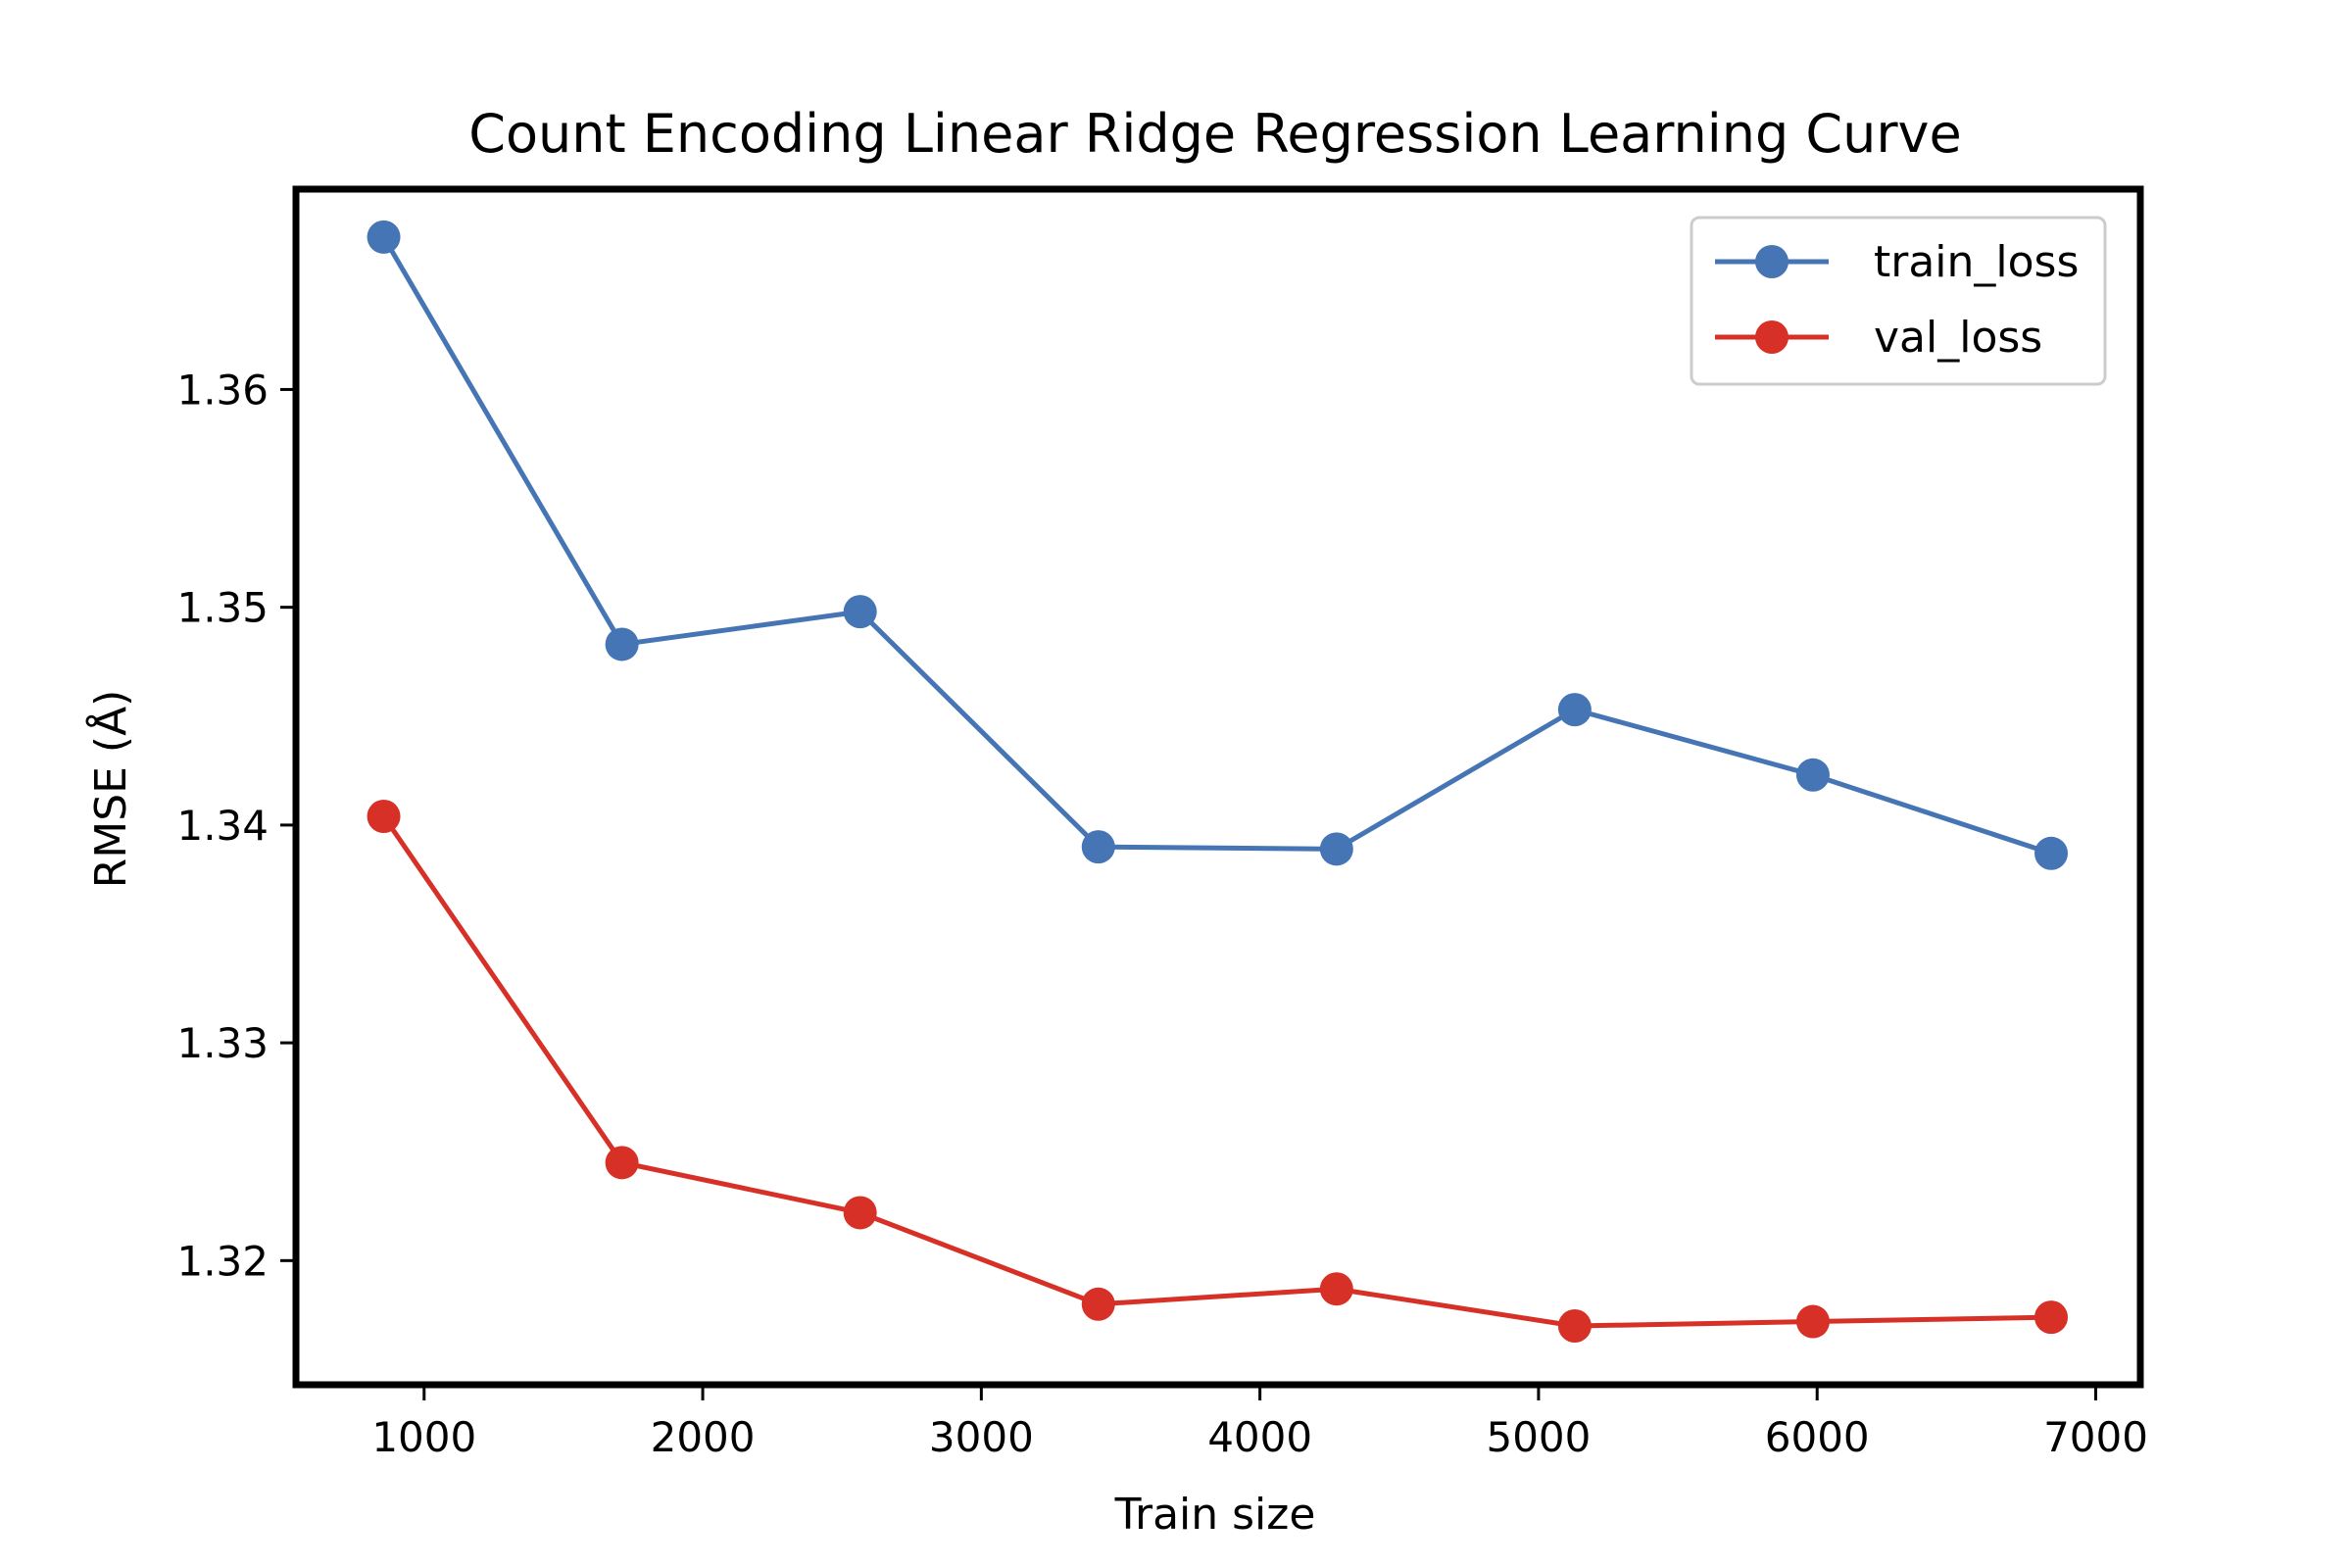 Image resolution: width=2352 pixels, height=1568 pixels. I want to click on legend-marker-train_loss, so click(1771, 261).